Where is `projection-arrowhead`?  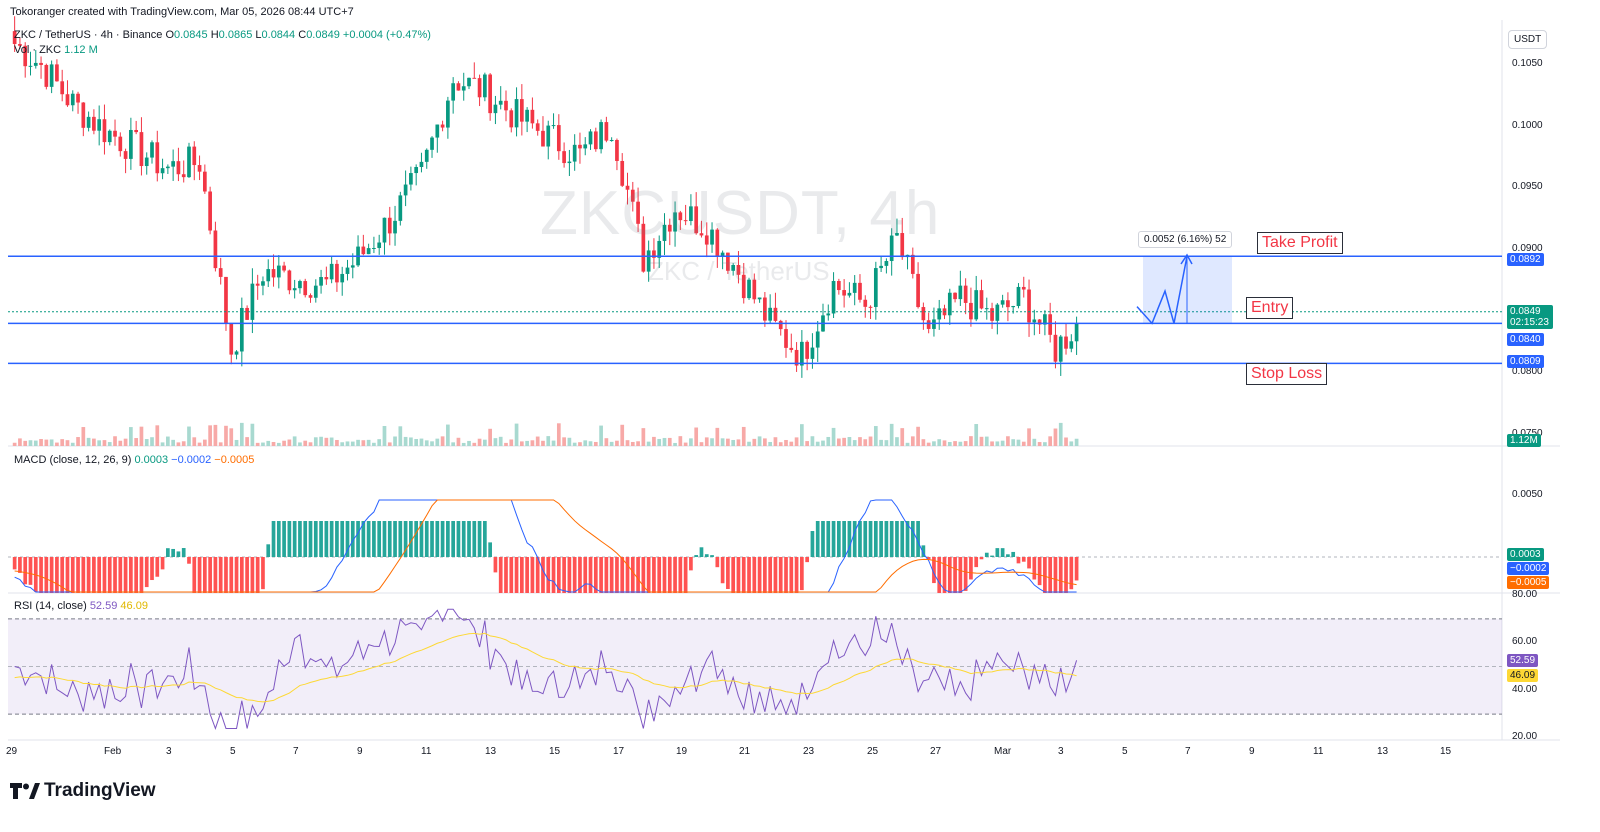
projection-arrowhead is located at coordinates (1186, 259).